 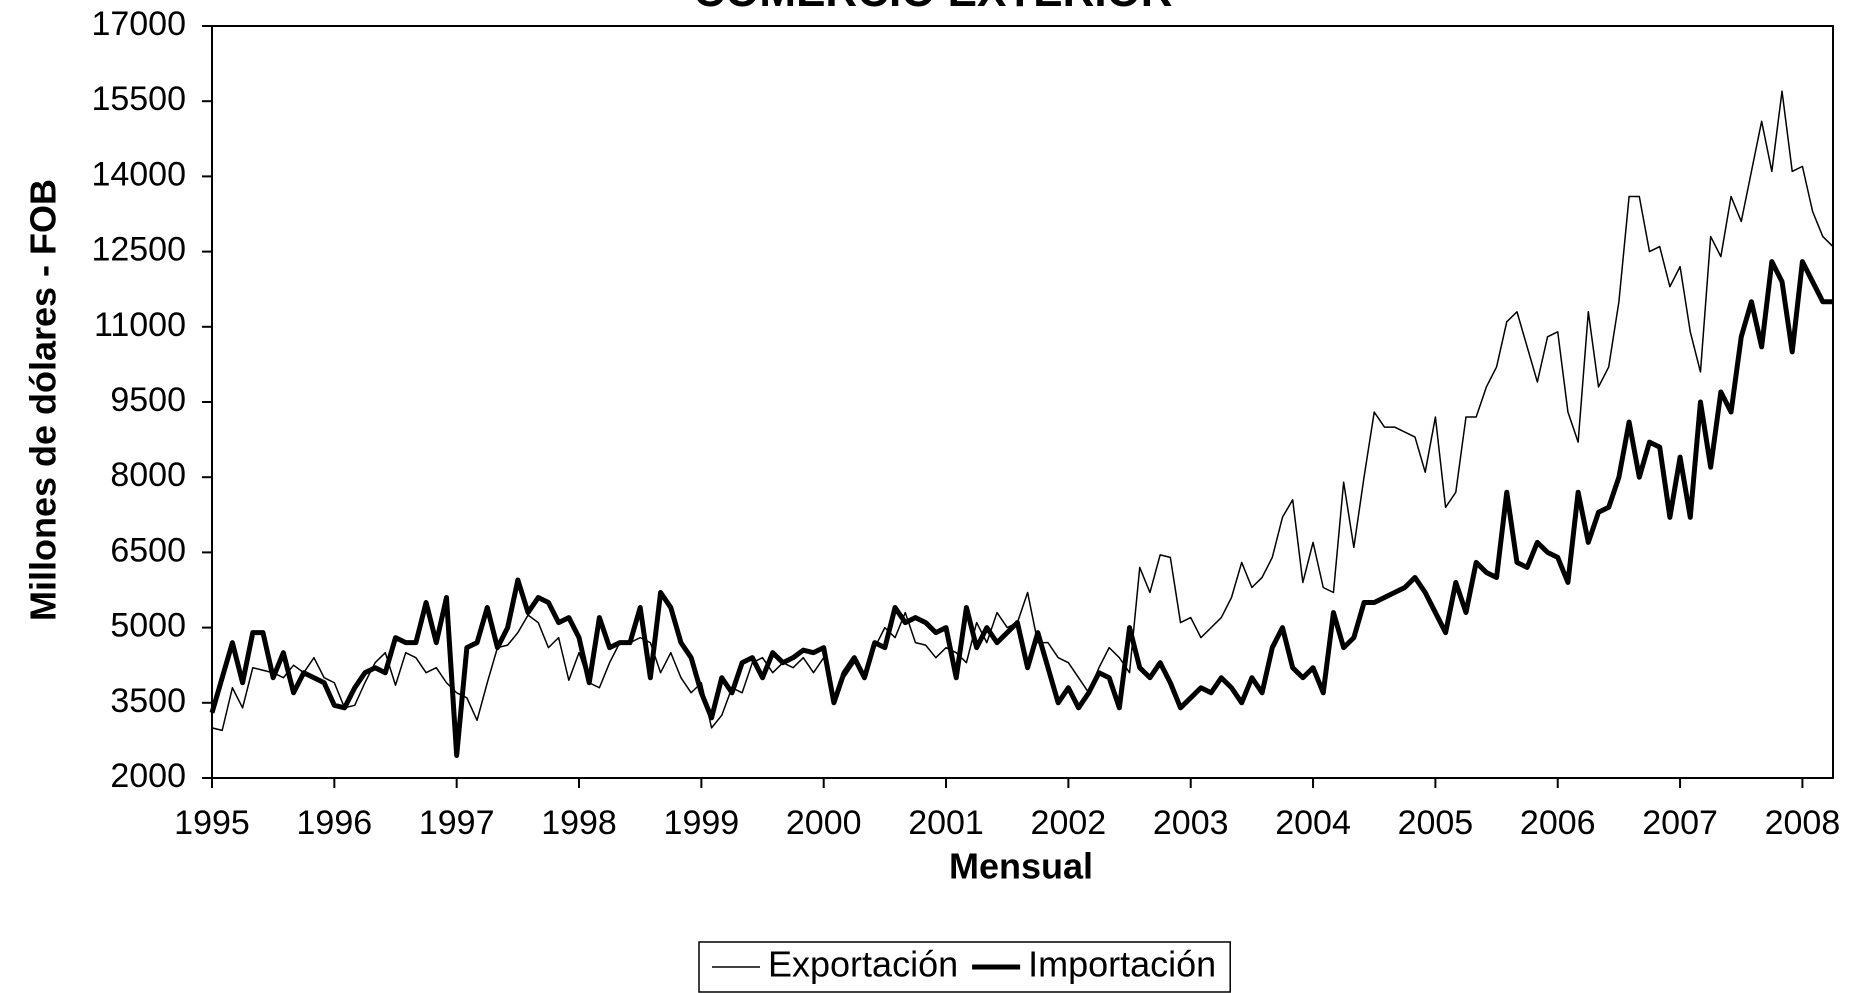 I want to click on y-tick-label: 9500, so click(x=148, y=400).